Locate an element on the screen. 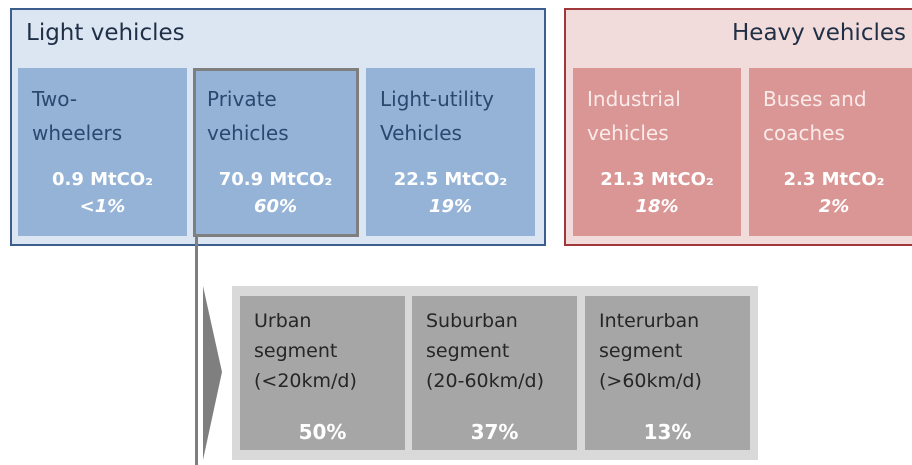  label-line: Vehicles is located at coordinates (421, 133).